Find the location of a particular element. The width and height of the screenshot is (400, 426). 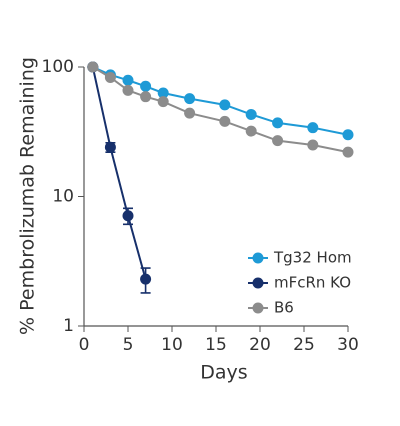

x-tick-label: 10 is located at coordinates (172, 345).